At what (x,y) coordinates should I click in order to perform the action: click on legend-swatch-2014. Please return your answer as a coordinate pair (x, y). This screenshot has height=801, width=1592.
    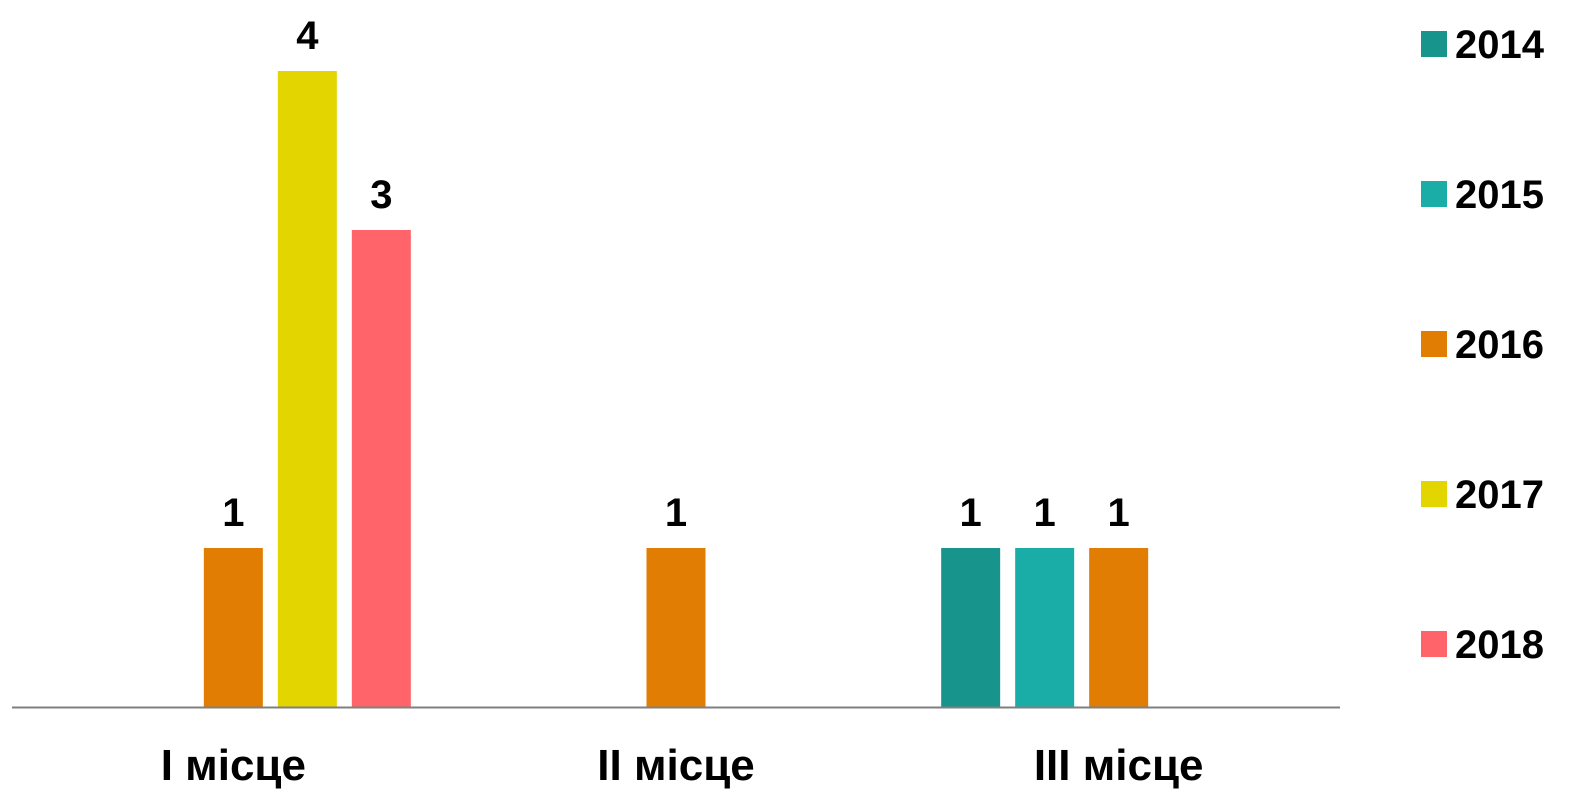
    Looking at the image, I should click on (1434, 44).